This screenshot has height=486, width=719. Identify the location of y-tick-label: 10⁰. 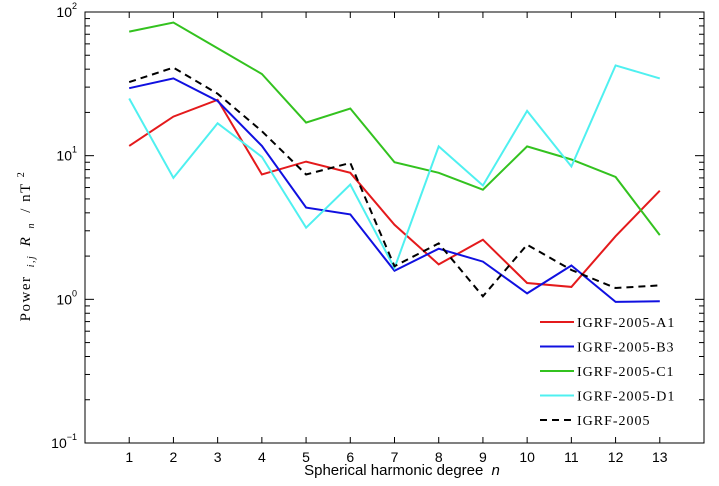
(66, 297).